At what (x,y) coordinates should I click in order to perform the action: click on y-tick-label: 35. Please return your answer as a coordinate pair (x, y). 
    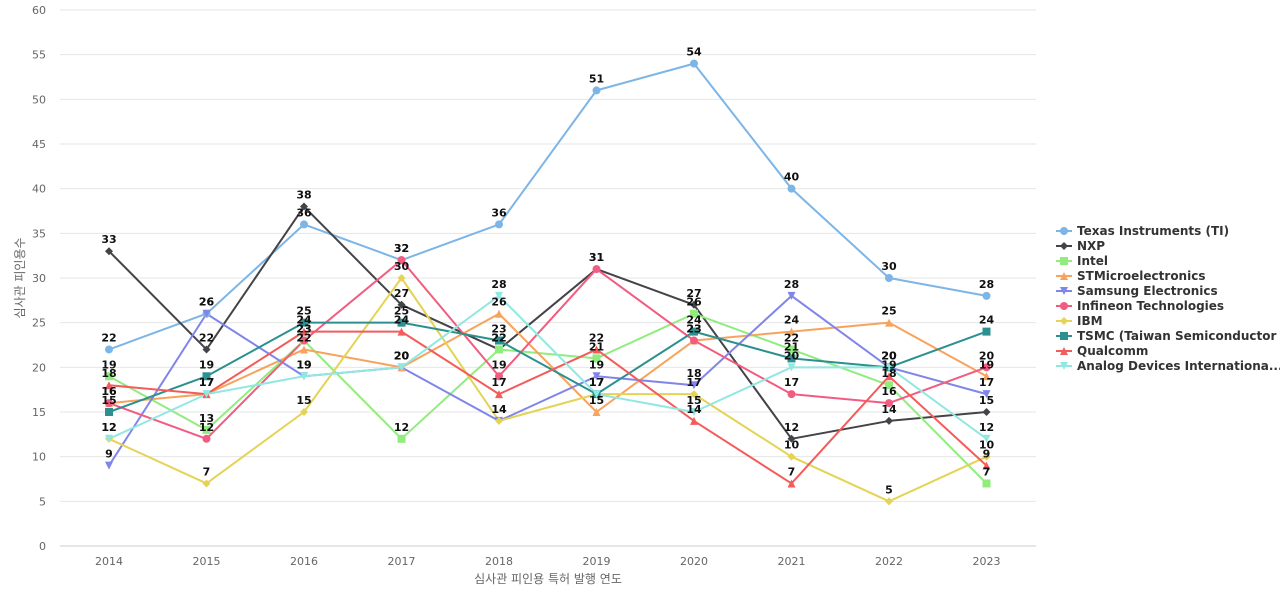
    Looking at the image, I should click on (39, 233).